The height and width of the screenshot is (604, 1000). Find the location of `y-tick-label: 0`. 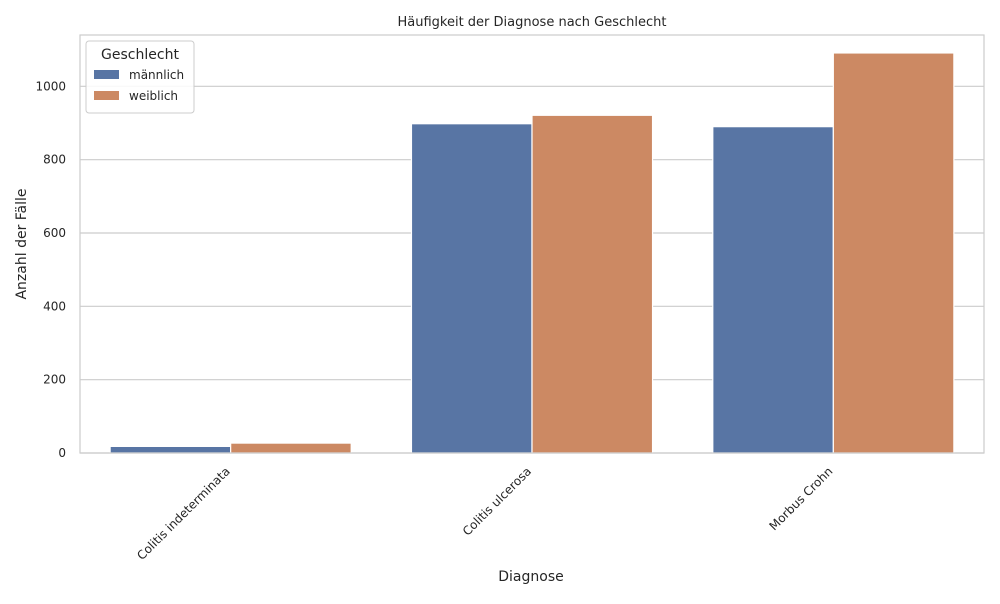

y-tick-label: 0 is located at coordinates (62, 453).